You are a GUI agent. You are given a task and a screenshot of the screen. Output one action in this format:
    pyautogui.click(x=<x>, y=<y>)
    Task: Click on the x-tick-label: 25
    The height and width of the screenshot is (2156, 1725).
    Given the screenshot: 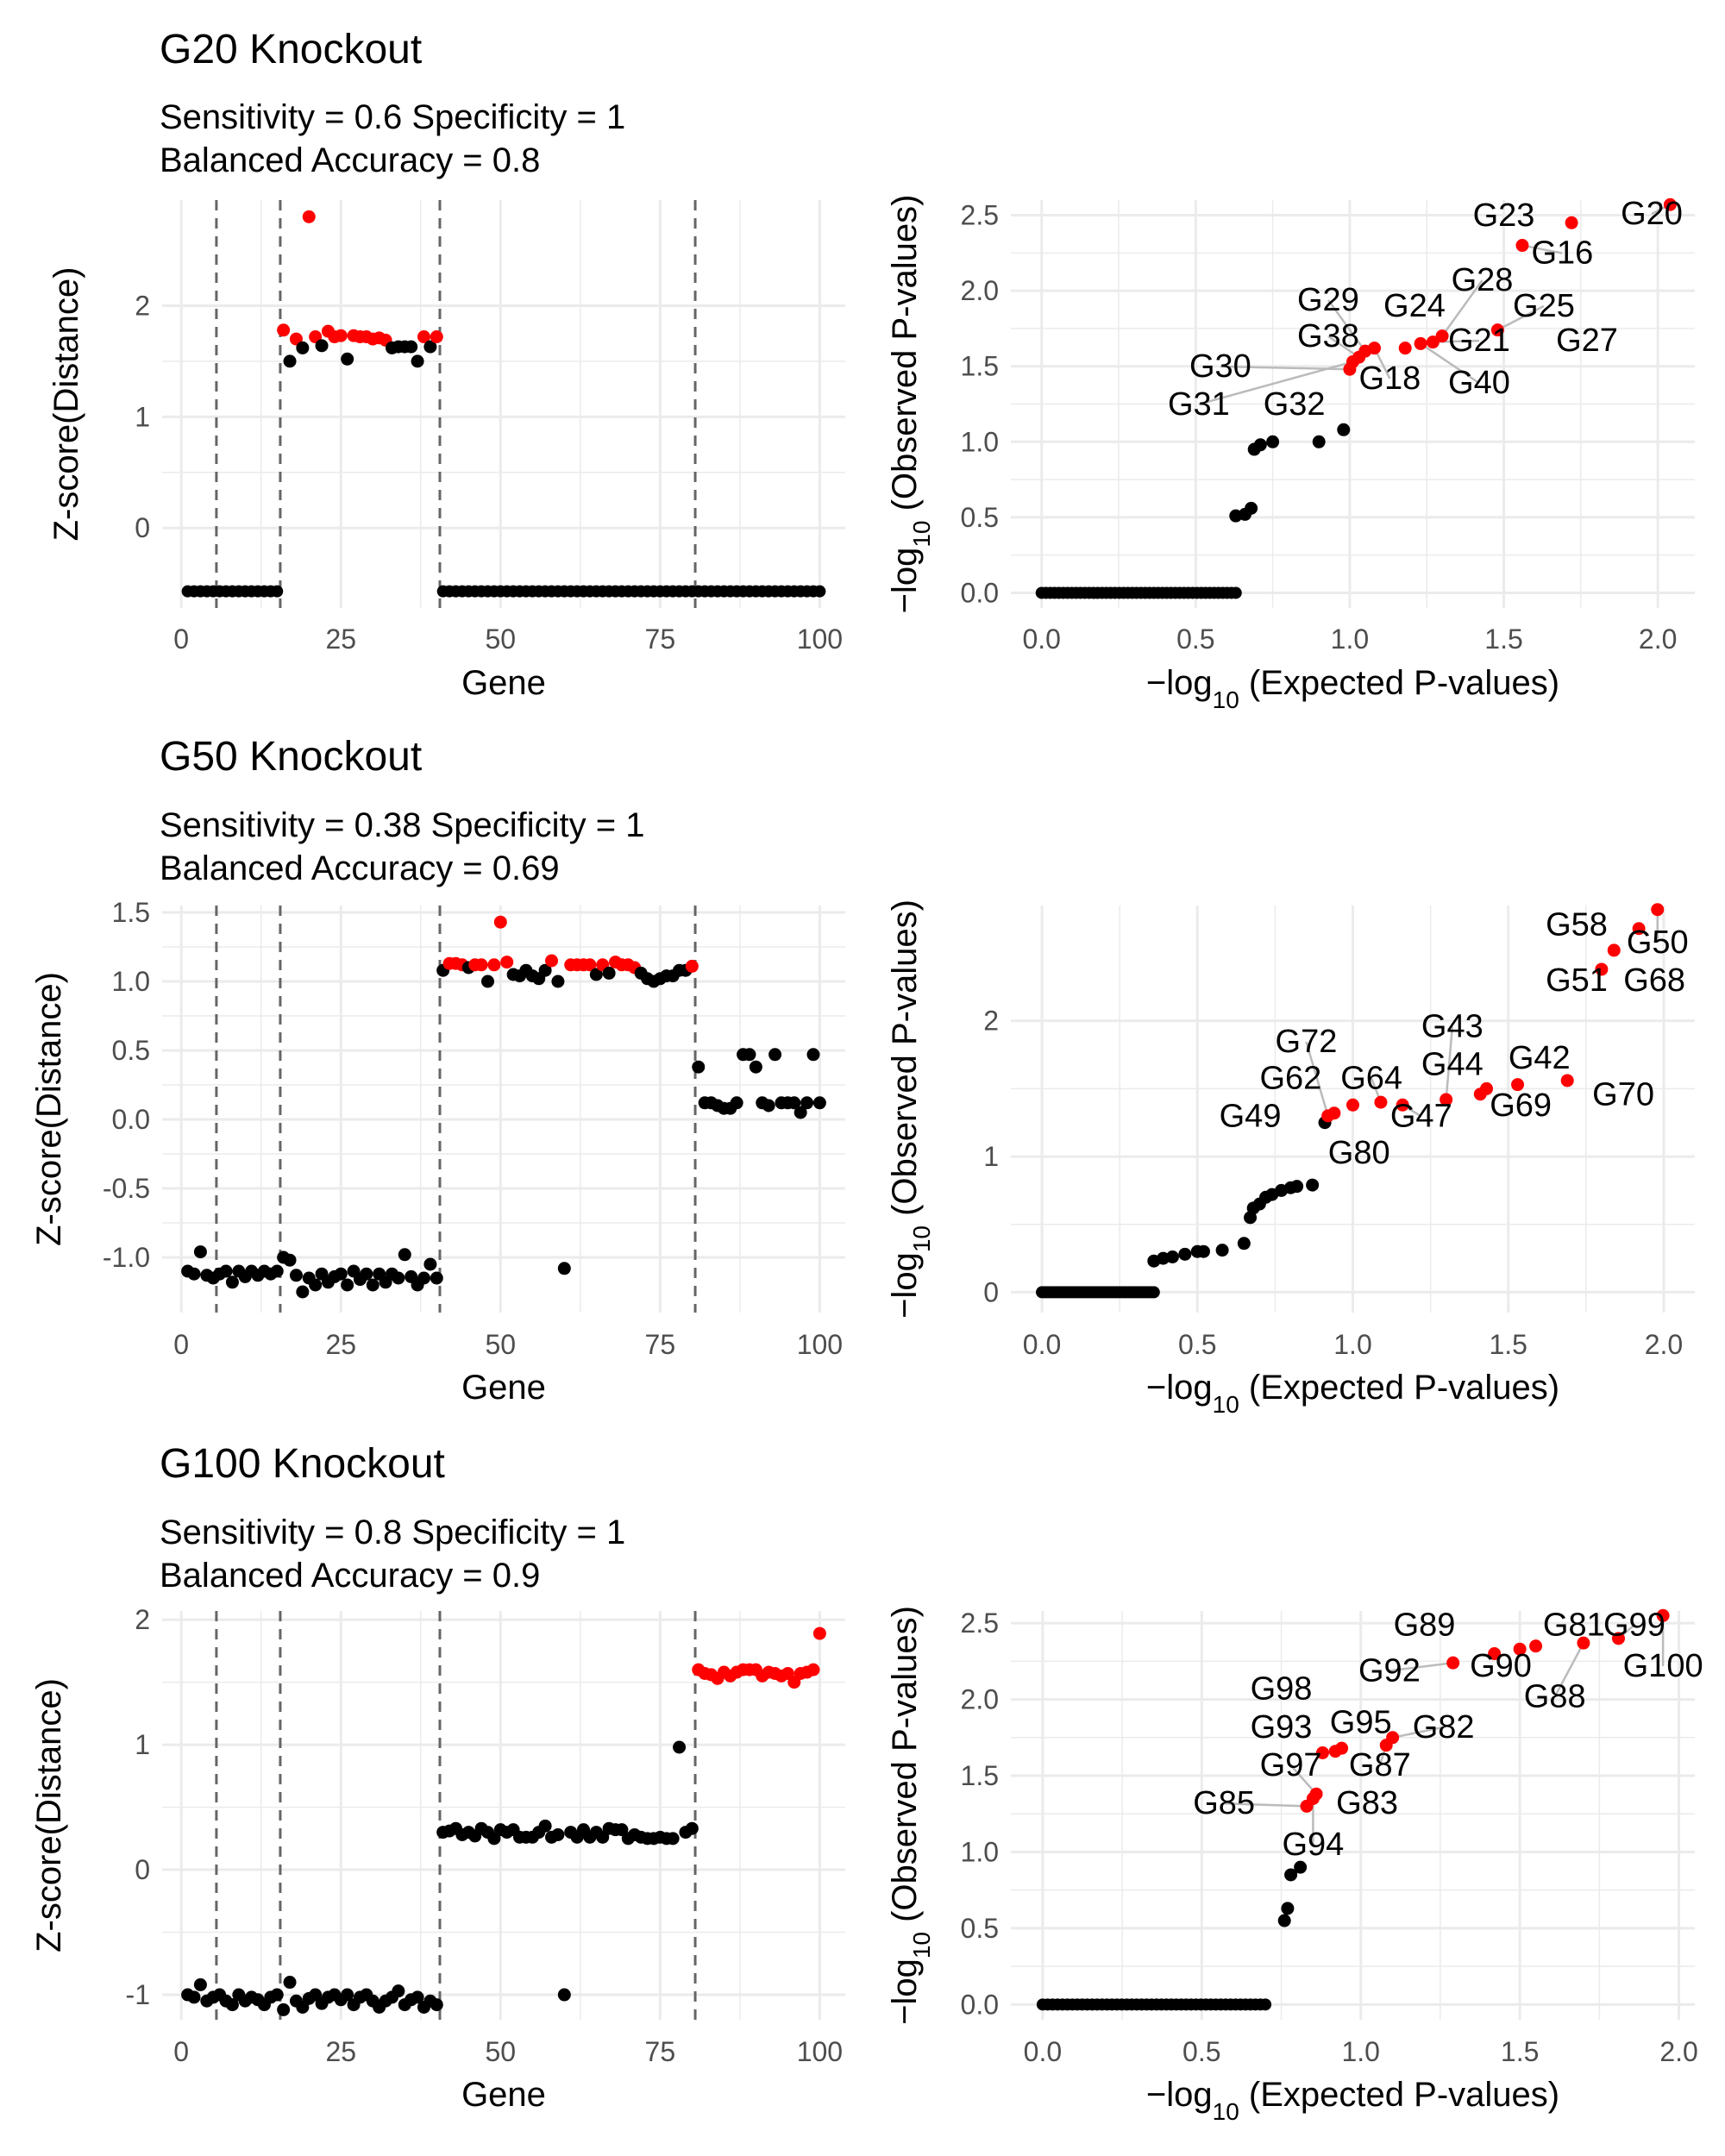 What is the action you would take?
    pyautogui.click(x=340, y=639)
    